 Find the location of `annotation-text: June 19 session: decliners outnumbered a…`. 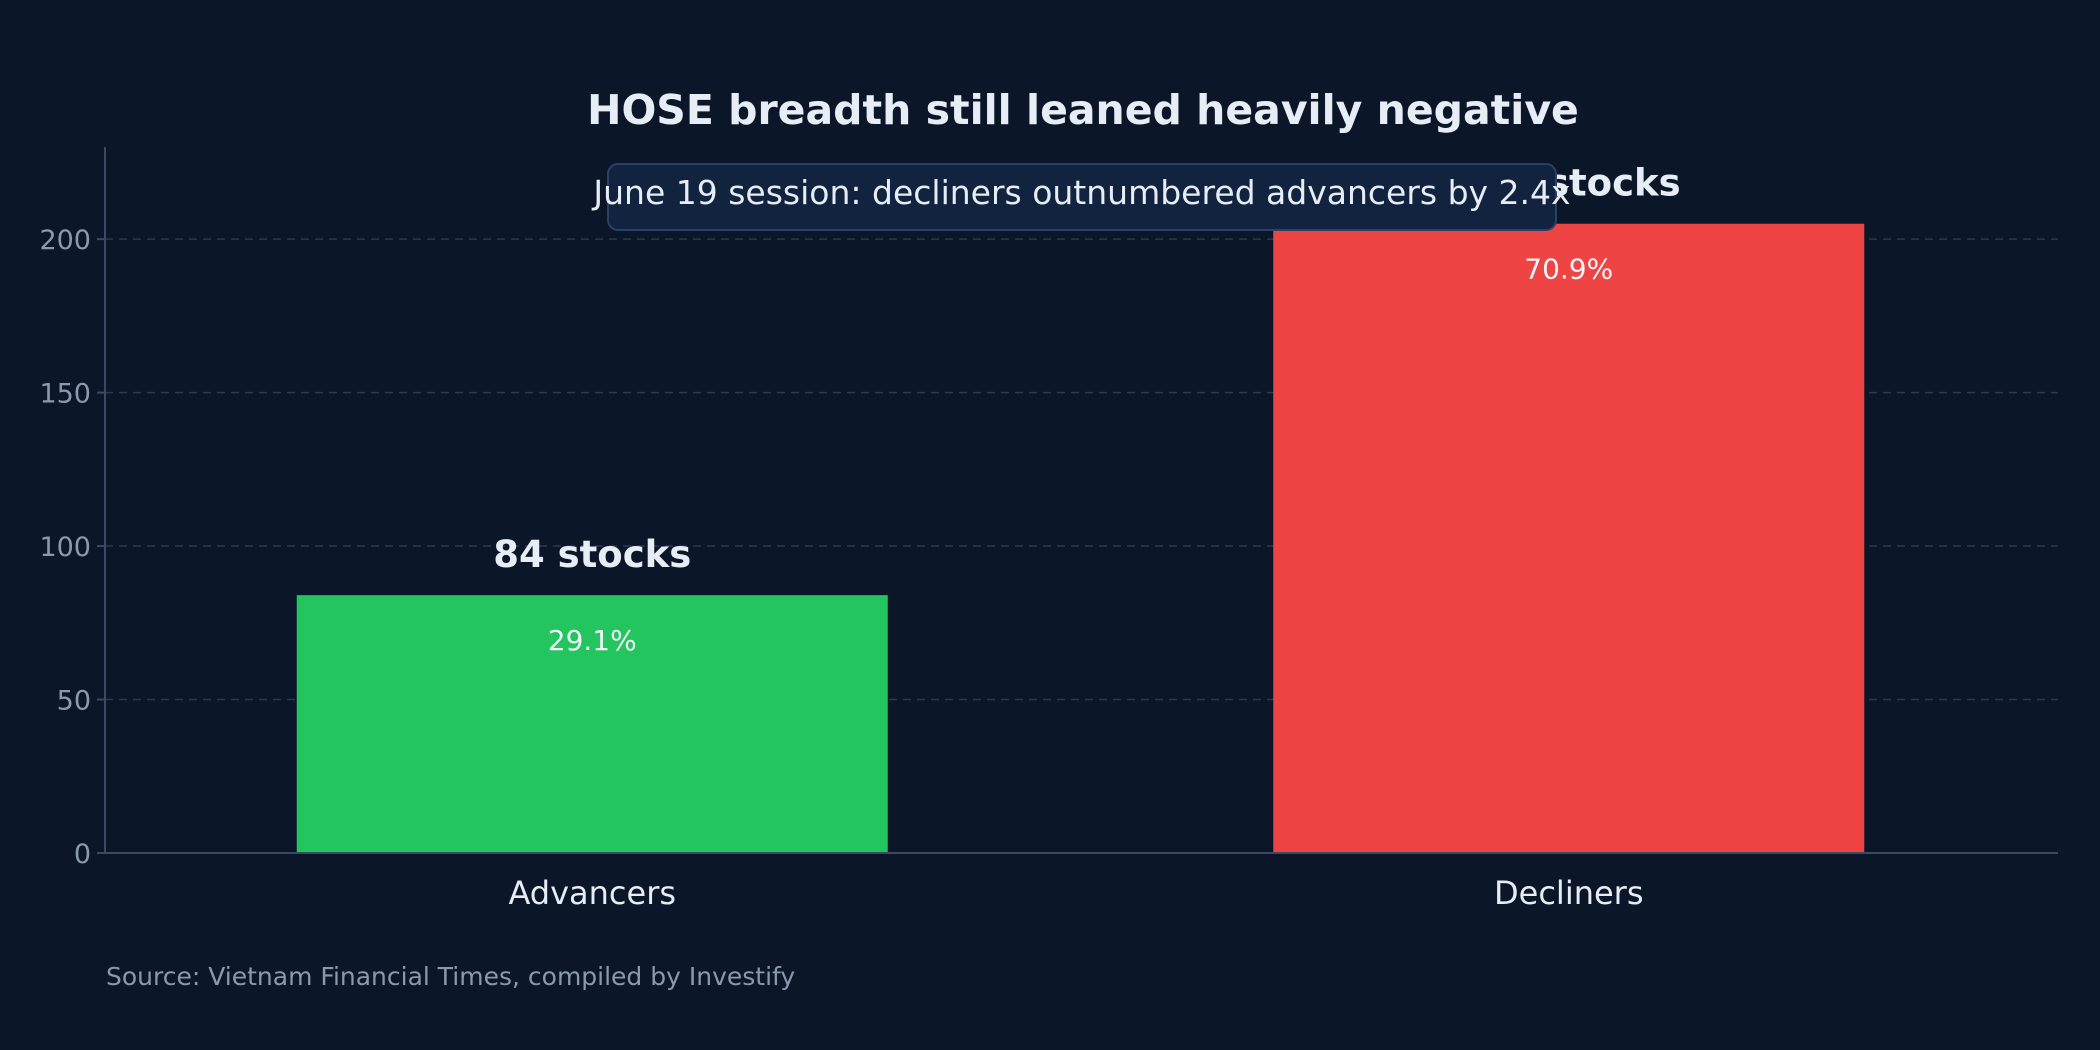

annotation-text: June 19 session: decliners outnumbered a… is located at coordinates (1080, 192).